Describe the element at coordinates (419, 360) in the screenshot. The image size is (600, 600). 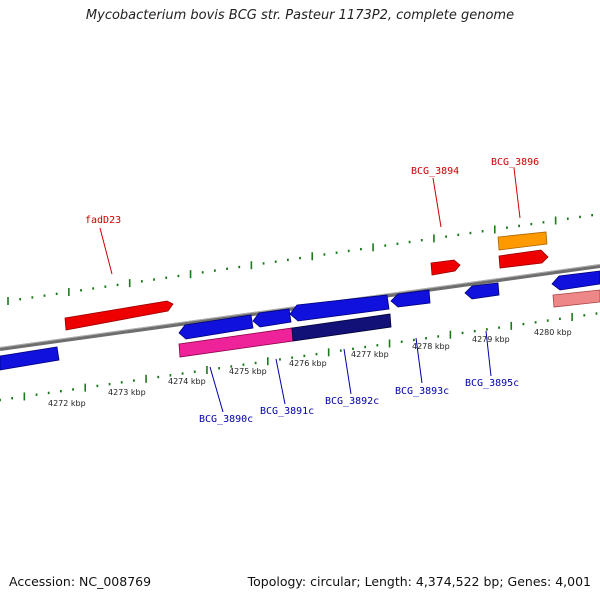
I see `leader-bcg-3893c` at that location.